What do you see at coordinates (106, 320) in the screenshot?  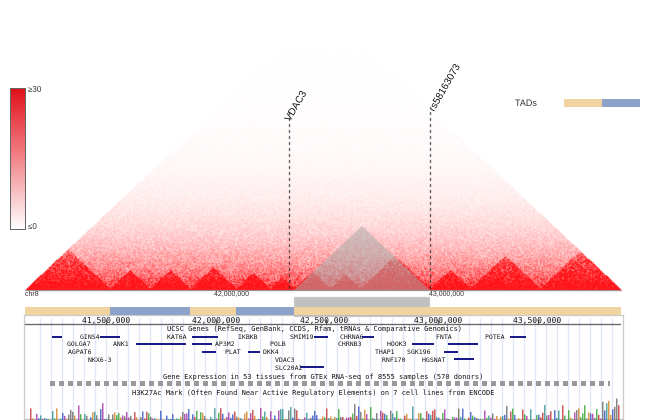 I see `ruler-tick-41-5m: 41,500,000` at bounding box center [106, 320].